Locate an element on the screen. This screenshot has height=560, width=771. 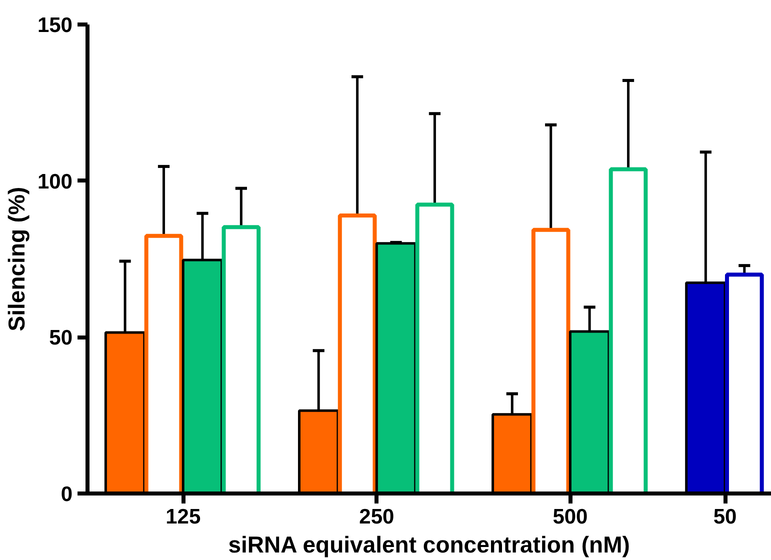
y-tick-label: 100 is located at coordinates (55, 182).